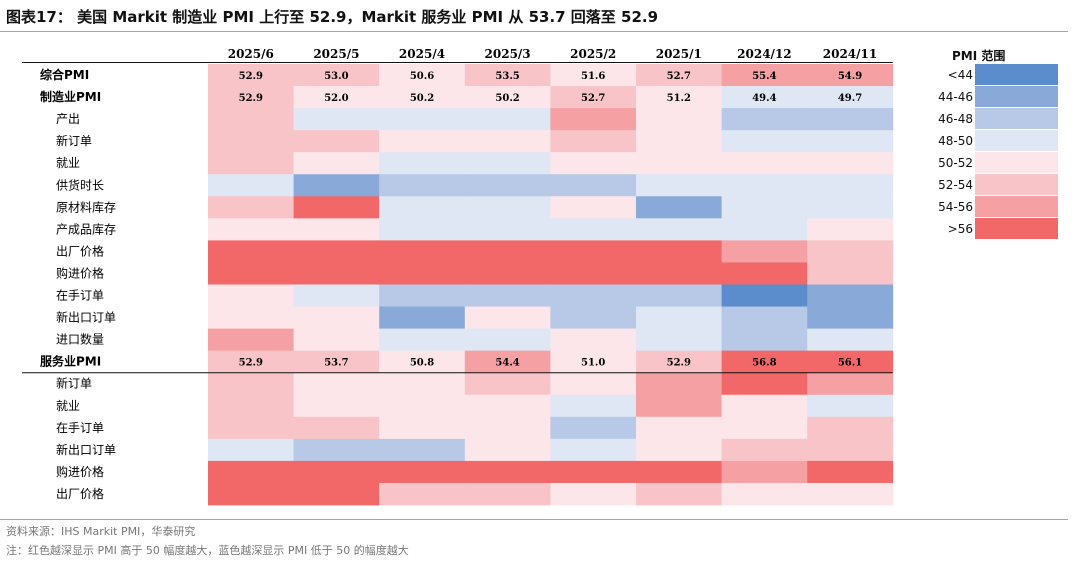 Image resolution: width=1080 pixels, height=564 pixels. I want to click on legend-item: 46-48, so click(988, 119).